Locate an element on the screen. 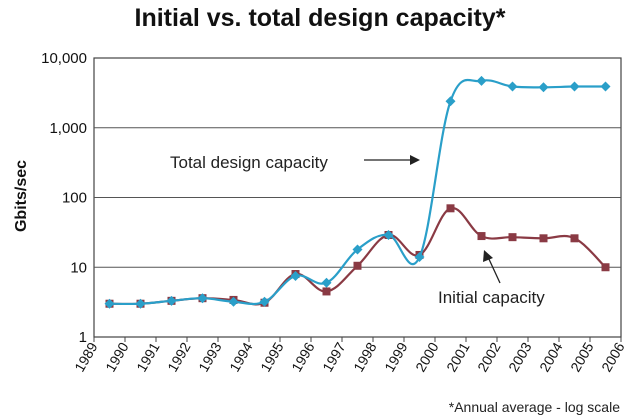  y-axis-label: Gbits/sec is located at coordinates (21, 196).